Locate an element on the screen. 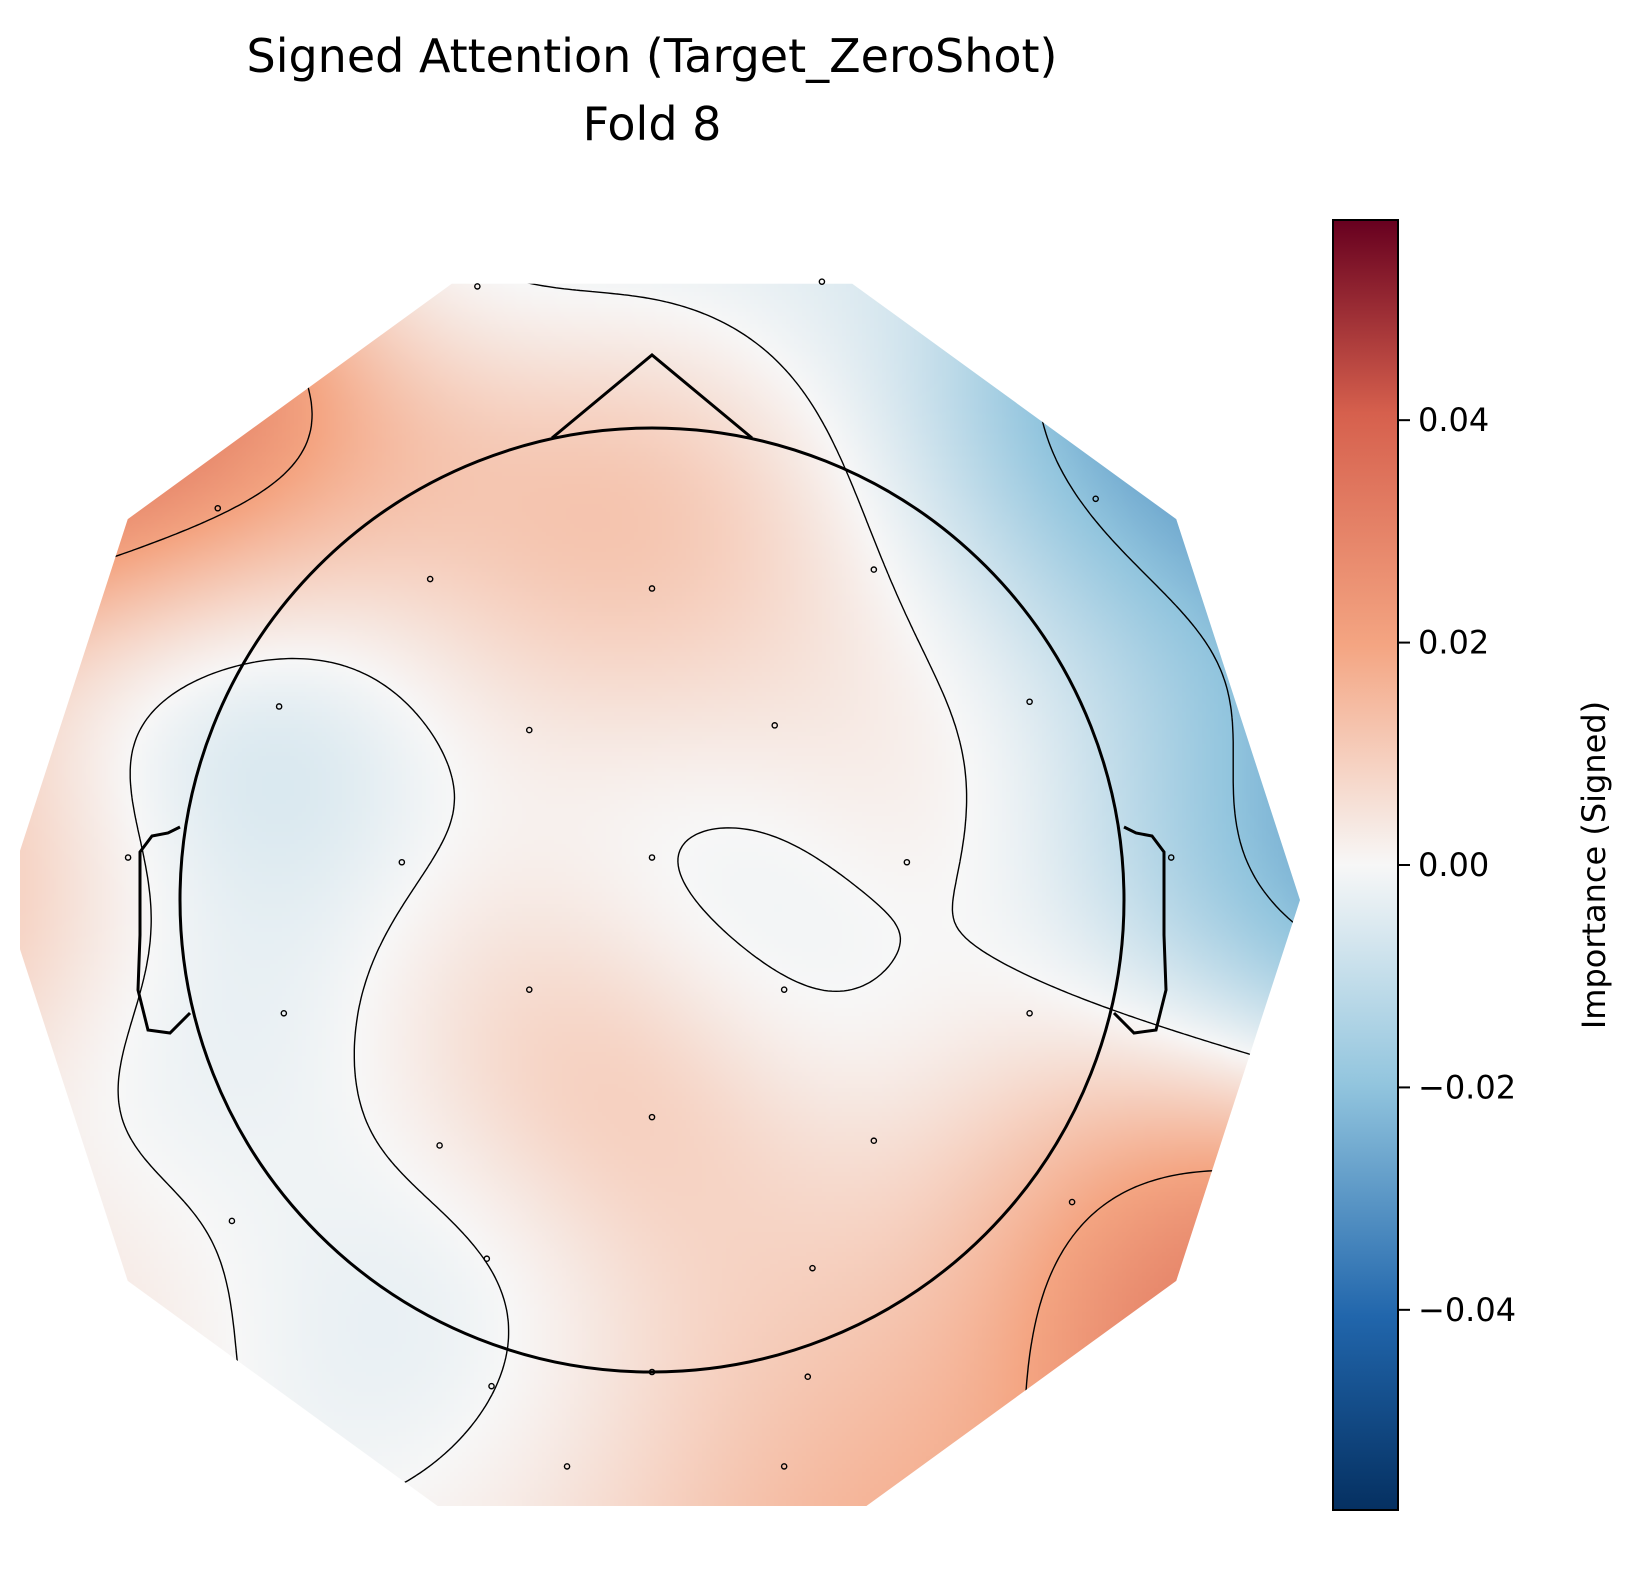 The width and height of the screenshot is (1639, 1584). nose-outline is located at coordinates (652, 396).